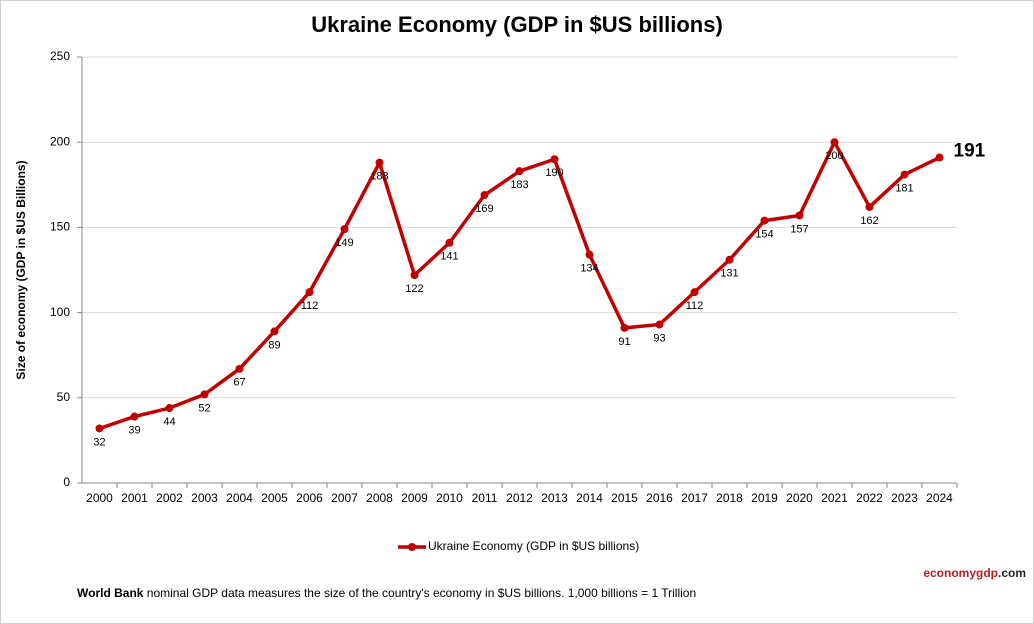 Image resolution: width=1034 pixels, height=624 pixels. Describe the element at coordinates (274, 345) in the screenshot. I see `value-label: 89` at that location.